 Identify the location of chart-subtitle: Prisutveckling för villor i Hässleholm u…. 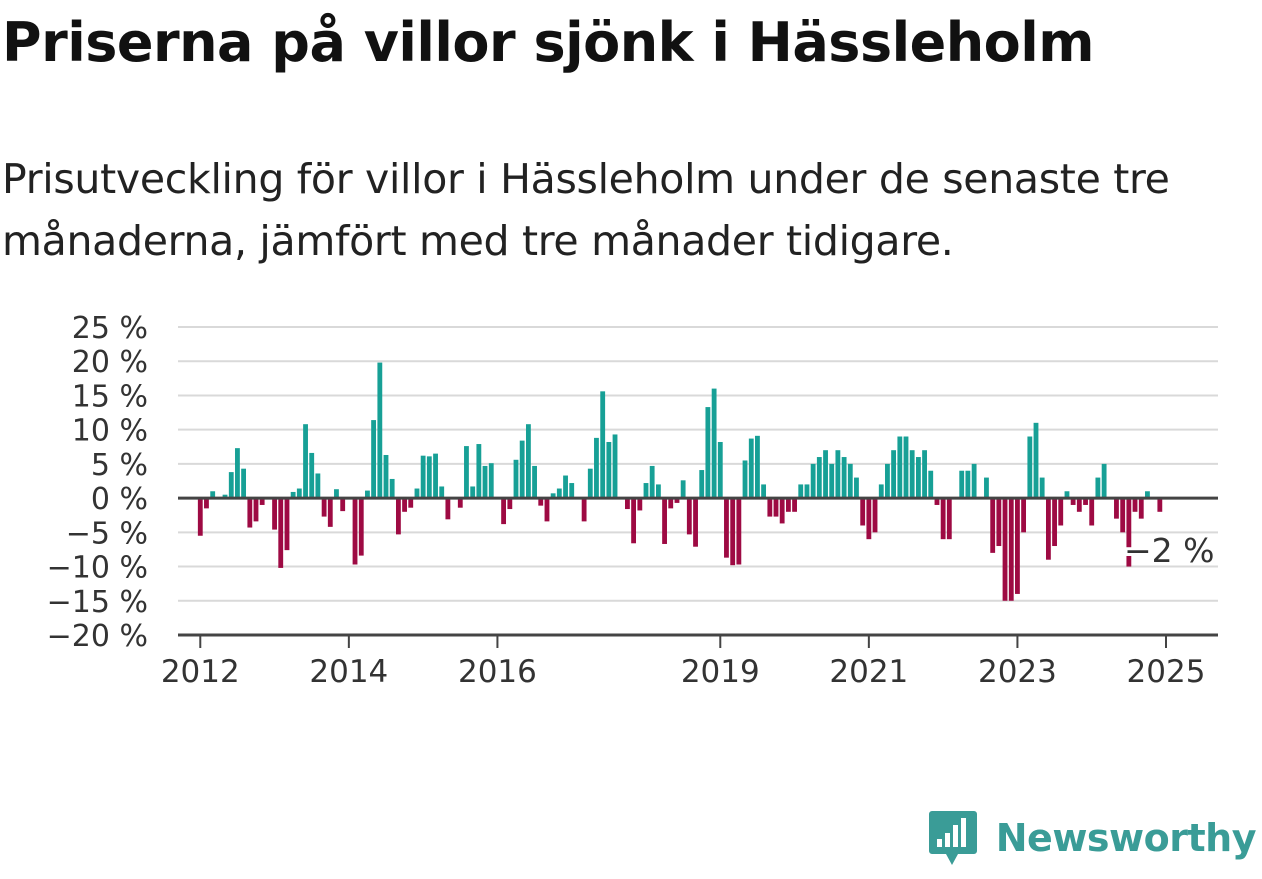
(586, 210).